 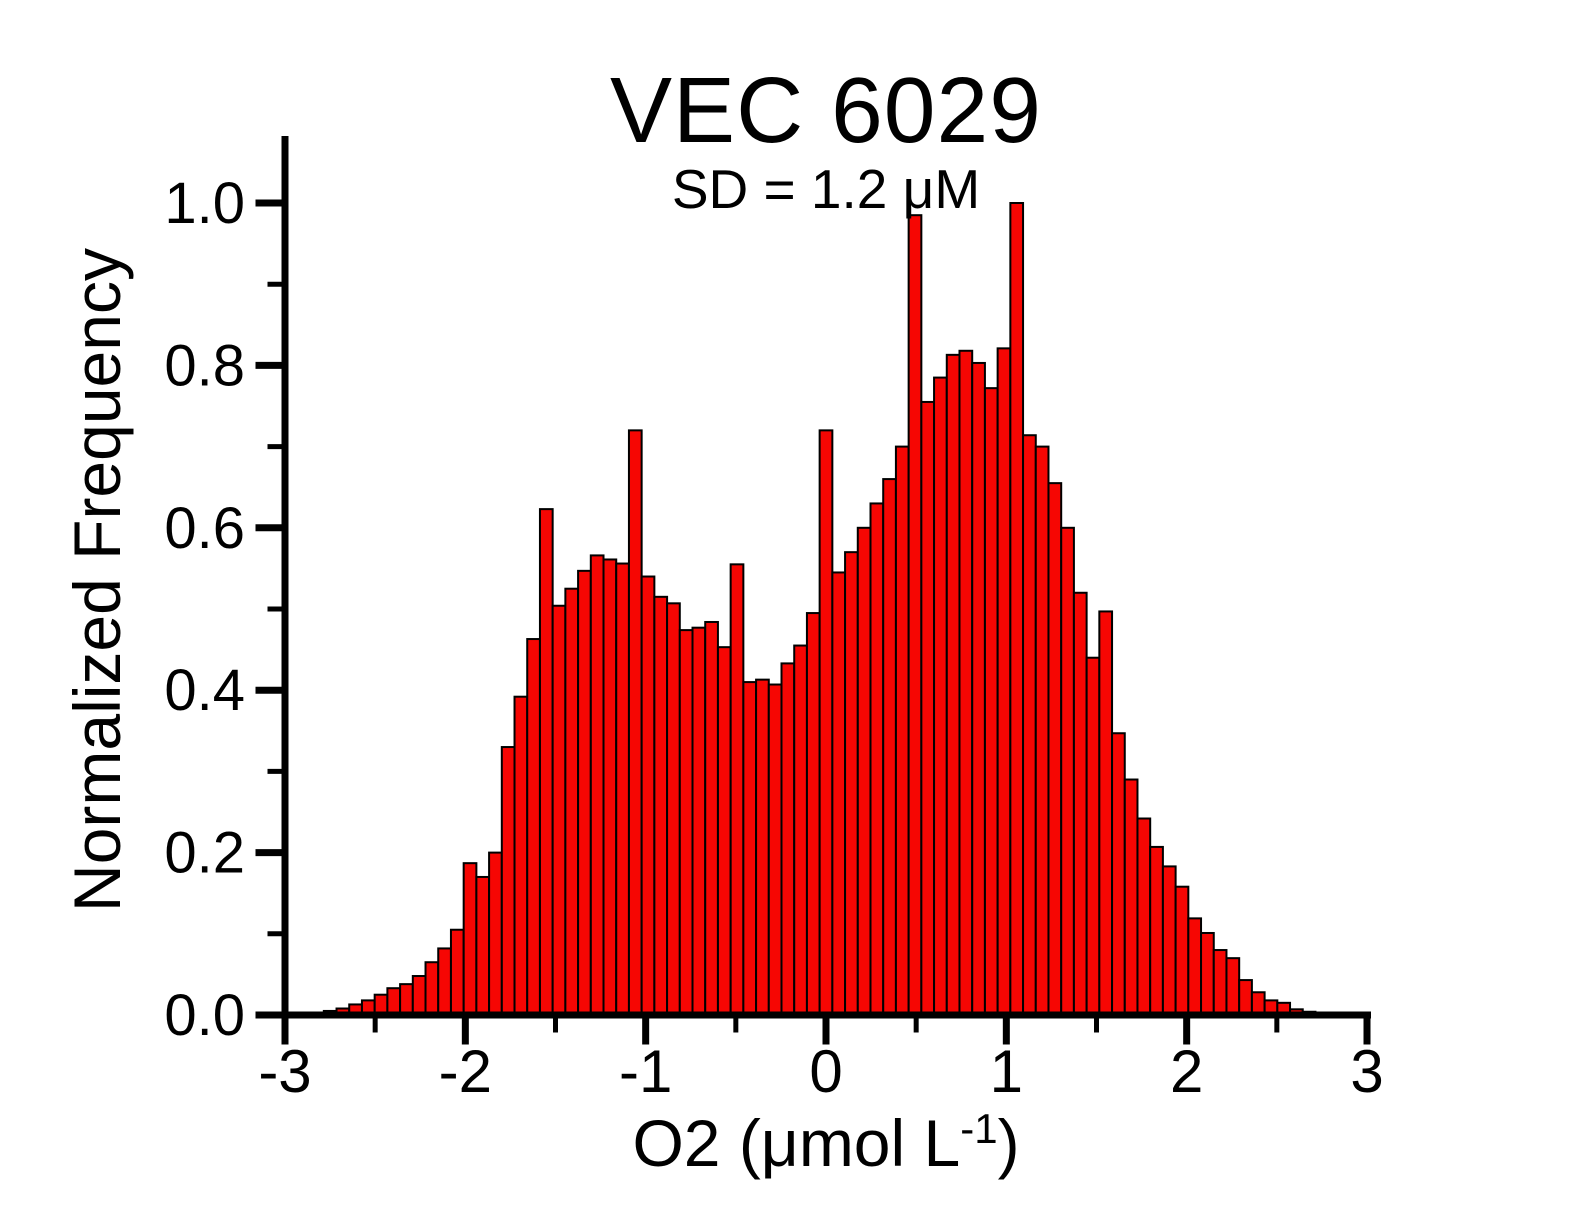 I want to click on chart-subtitle: SD = 1.2 μM, so click(x=826, y=189).